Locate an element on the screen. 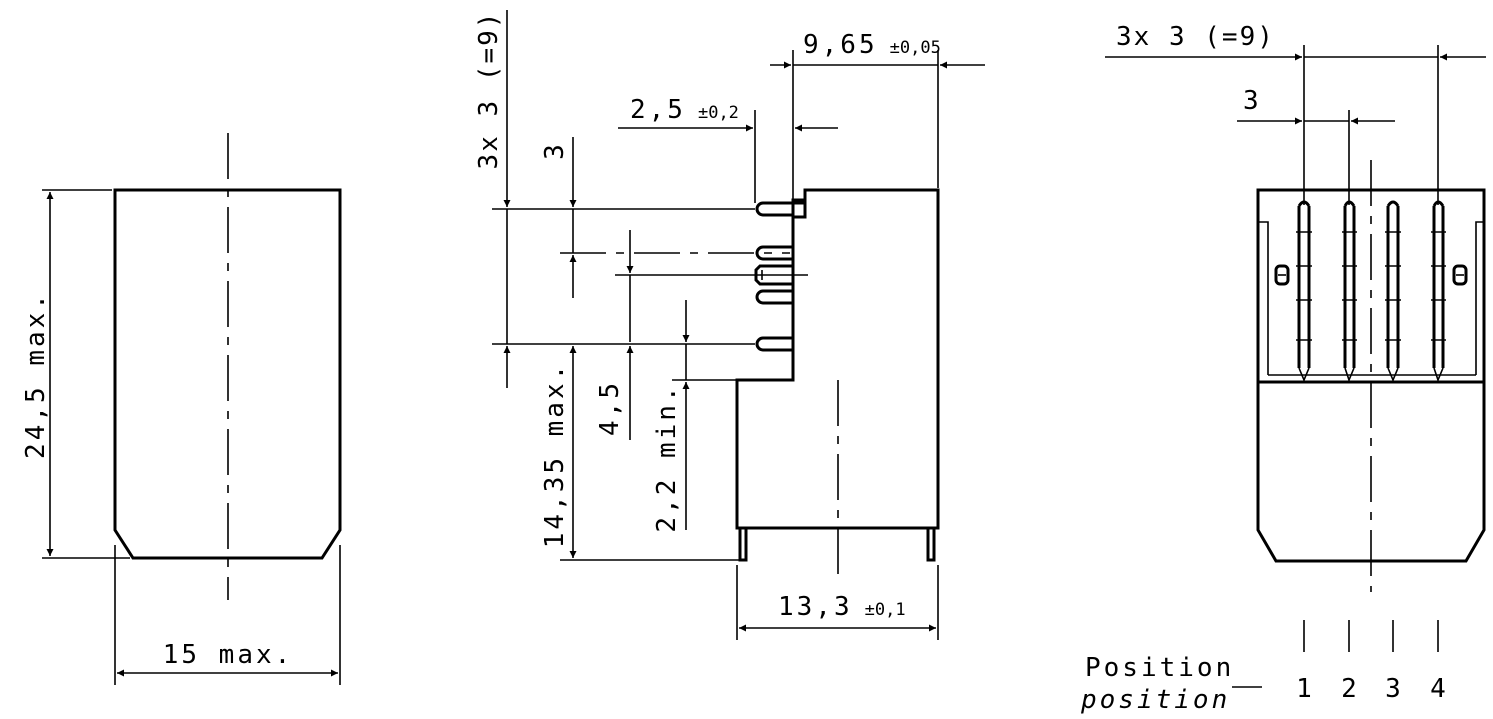 This screenshot has width=1493, height=719. side-total-pitch-label: 3x 3 (=9) is located at coordinates (489, 90).